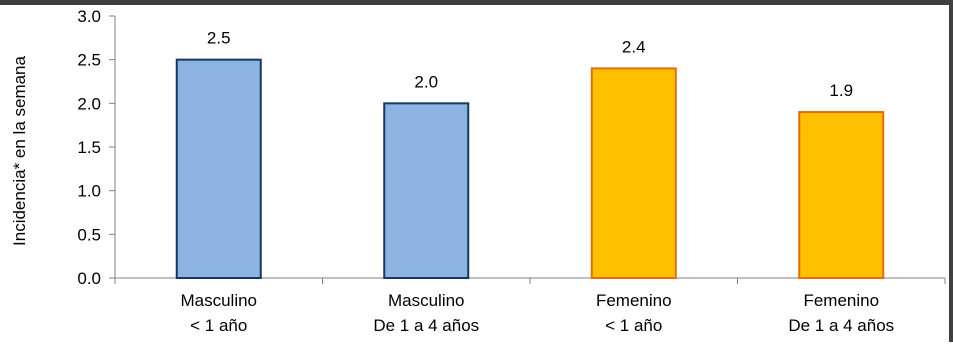  I want to click on y-tick-label: 0.5, so click(89, 234).